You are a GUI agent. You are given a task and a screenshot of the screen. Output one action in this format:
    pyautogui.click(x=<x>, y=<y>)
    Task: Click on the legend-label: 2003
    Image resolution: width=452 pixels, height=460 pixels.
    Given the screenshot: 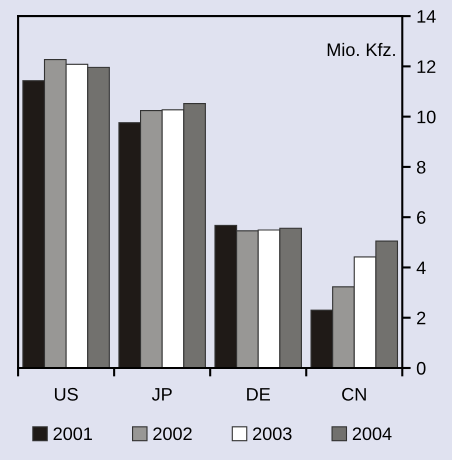 What is the action you would take?
    pyautogui.click(x=272, y=433)
    